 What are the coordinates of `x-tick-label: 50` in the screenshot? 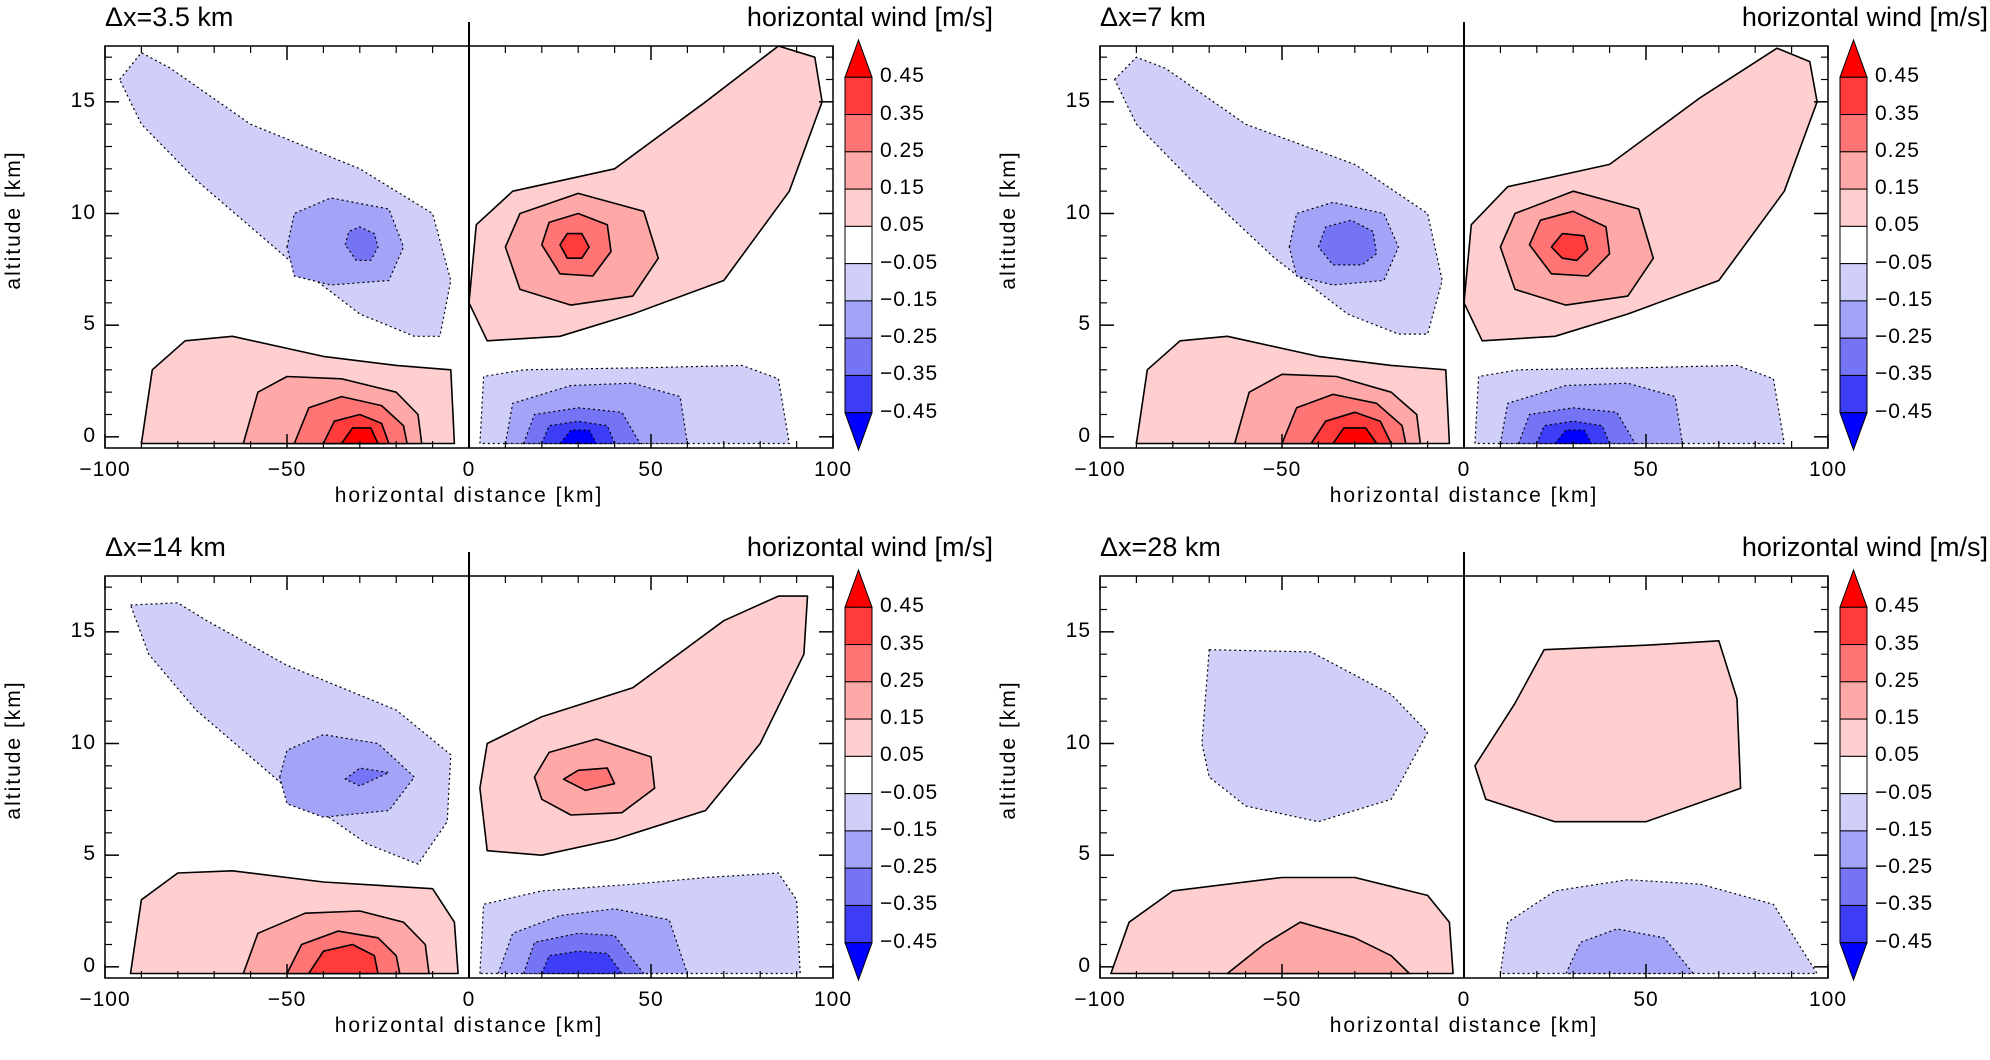 It's located at (1646, 469).